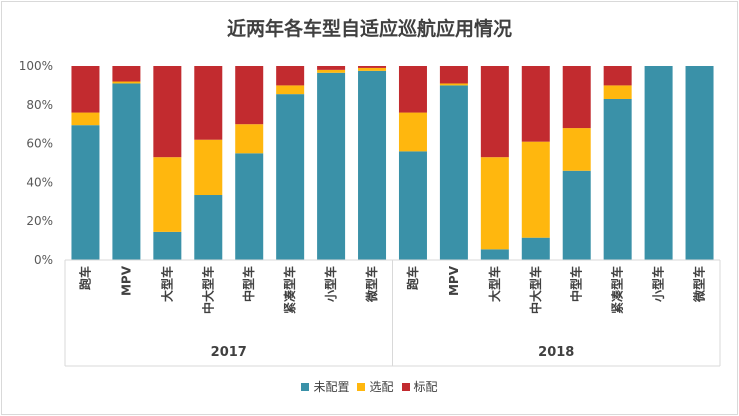  What do you see at coordinates (39, 182) in the screenshot?
I see `y-tick-label: 40%` at bounding box center [39, 182].